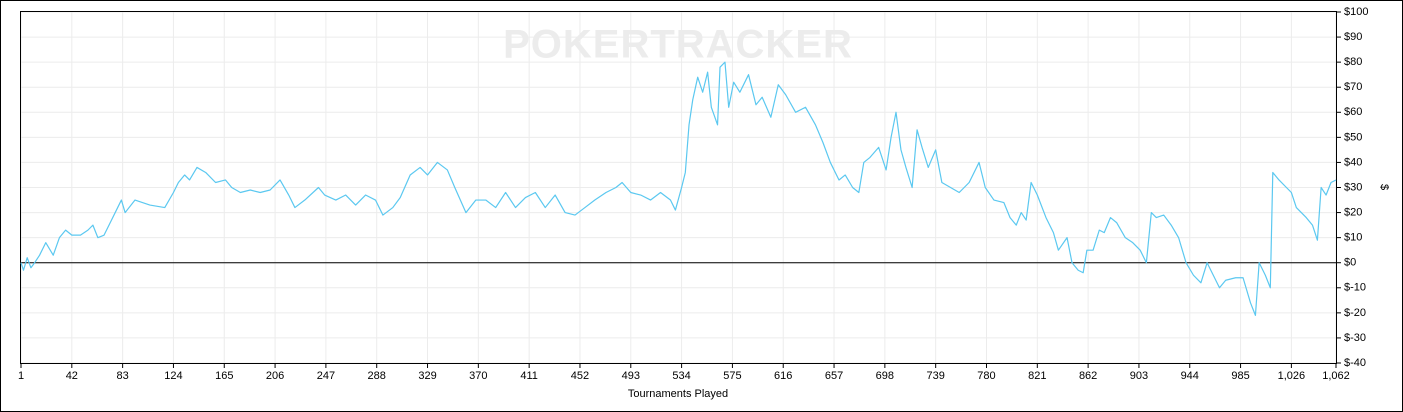  What do you see at coordinates (1353, 187) in the screenshot?
I see `y-tick-label: $30` at bounding box center [1353, 187].